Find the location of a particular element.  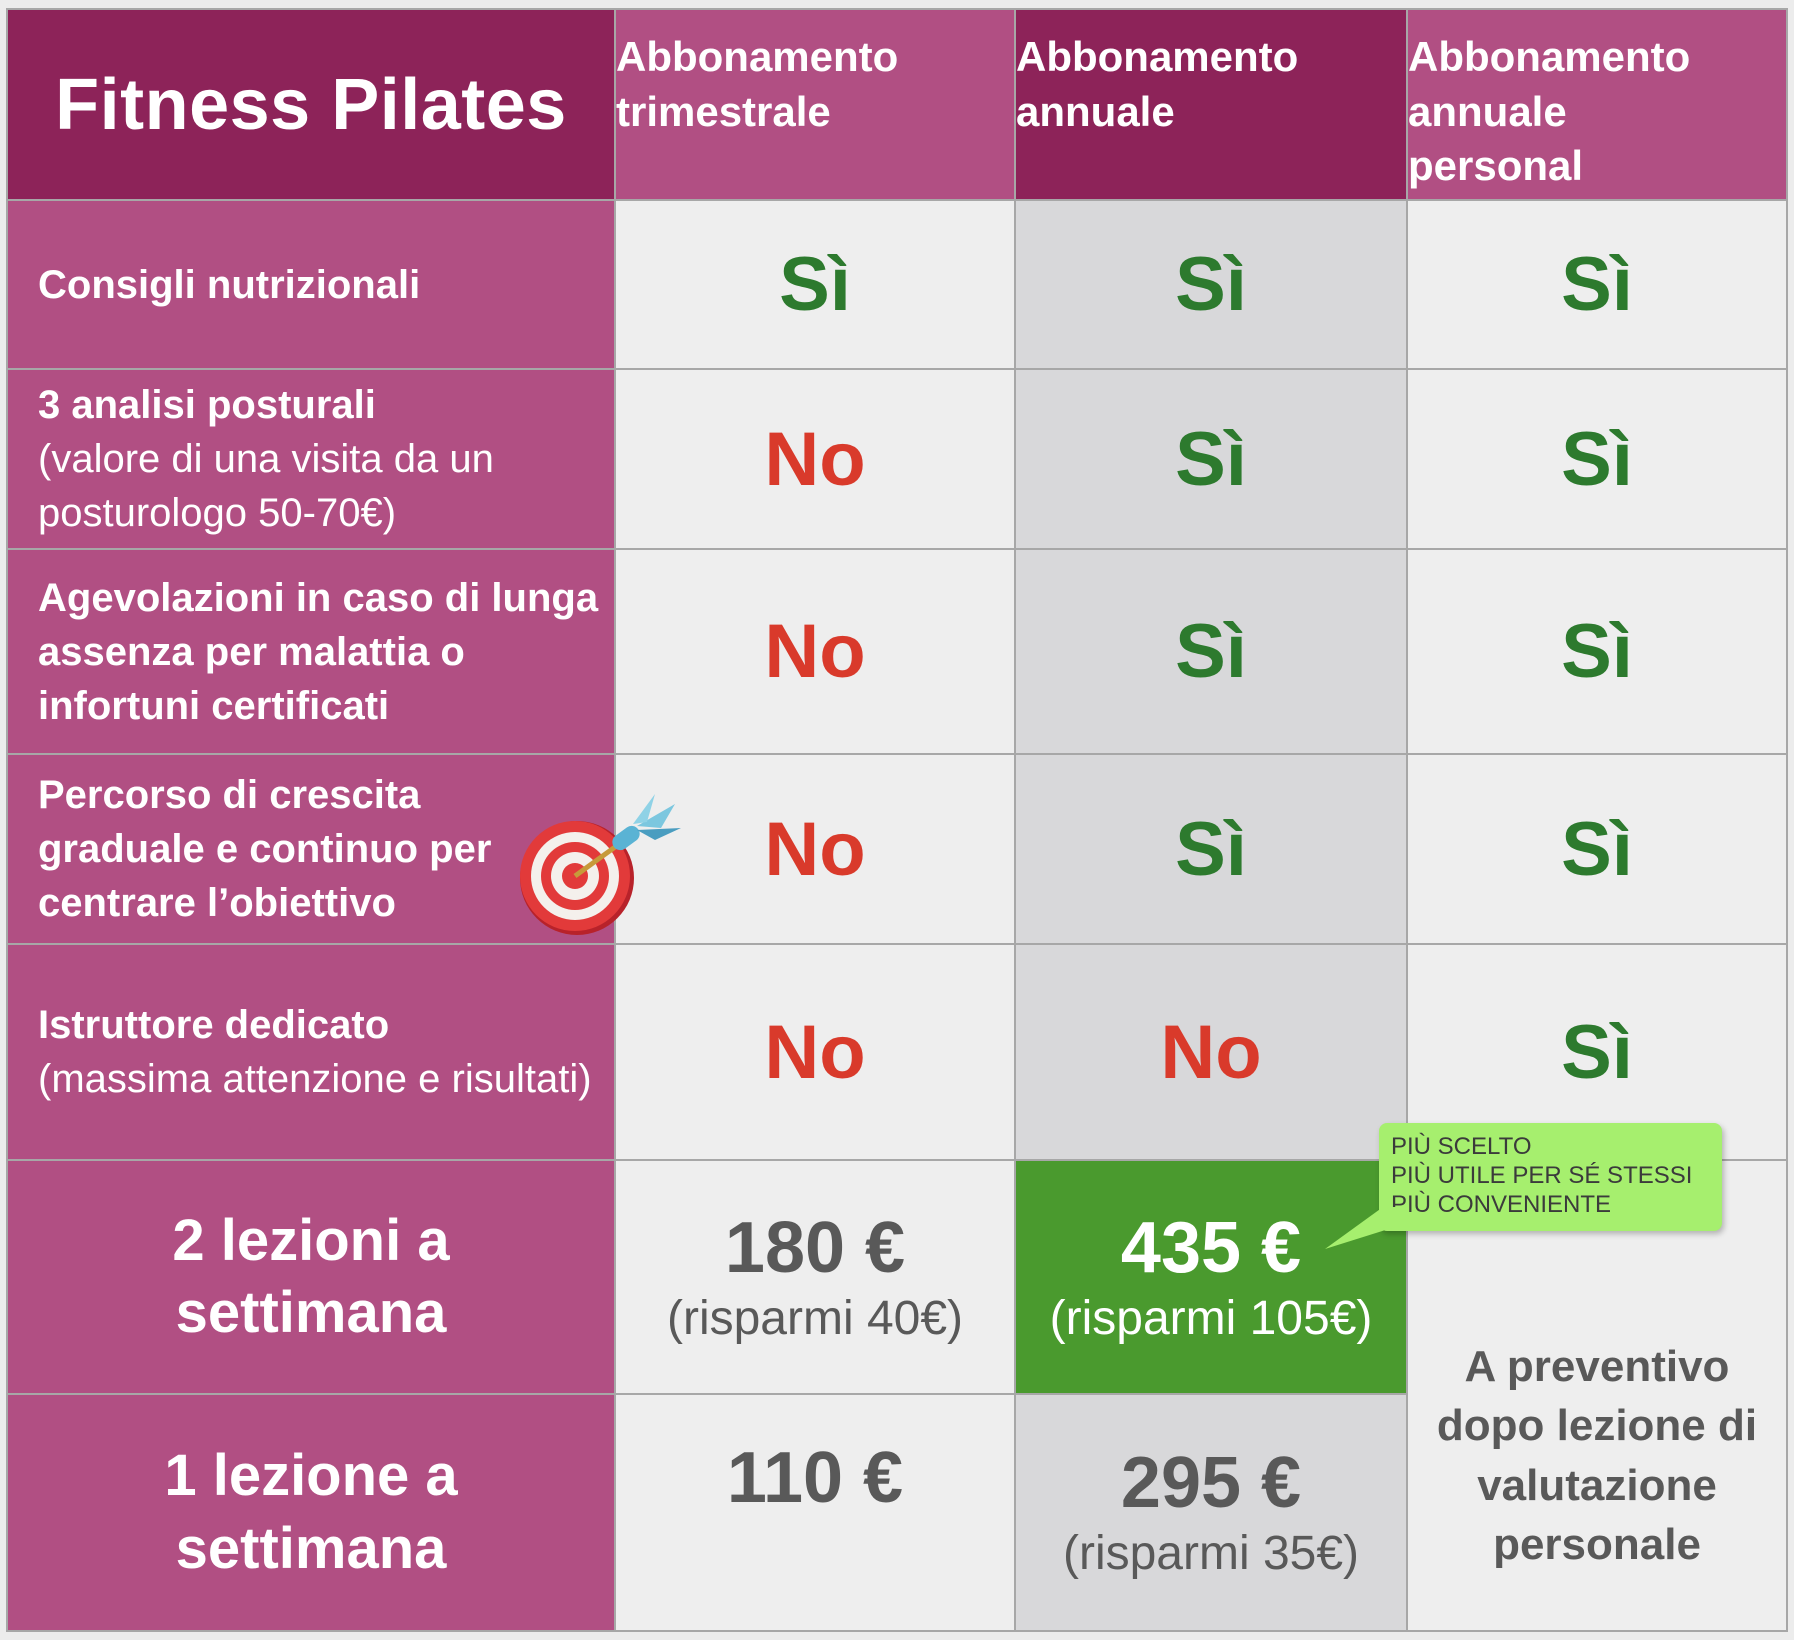

quote-line: dopo lezione di is located at coordinates (1597, 1426).